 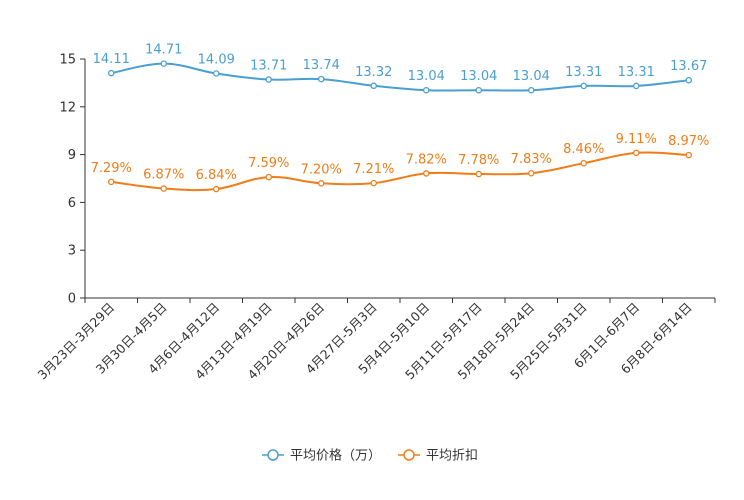 I want to click on data-label: 7.83%, so click(x=531, y=159).